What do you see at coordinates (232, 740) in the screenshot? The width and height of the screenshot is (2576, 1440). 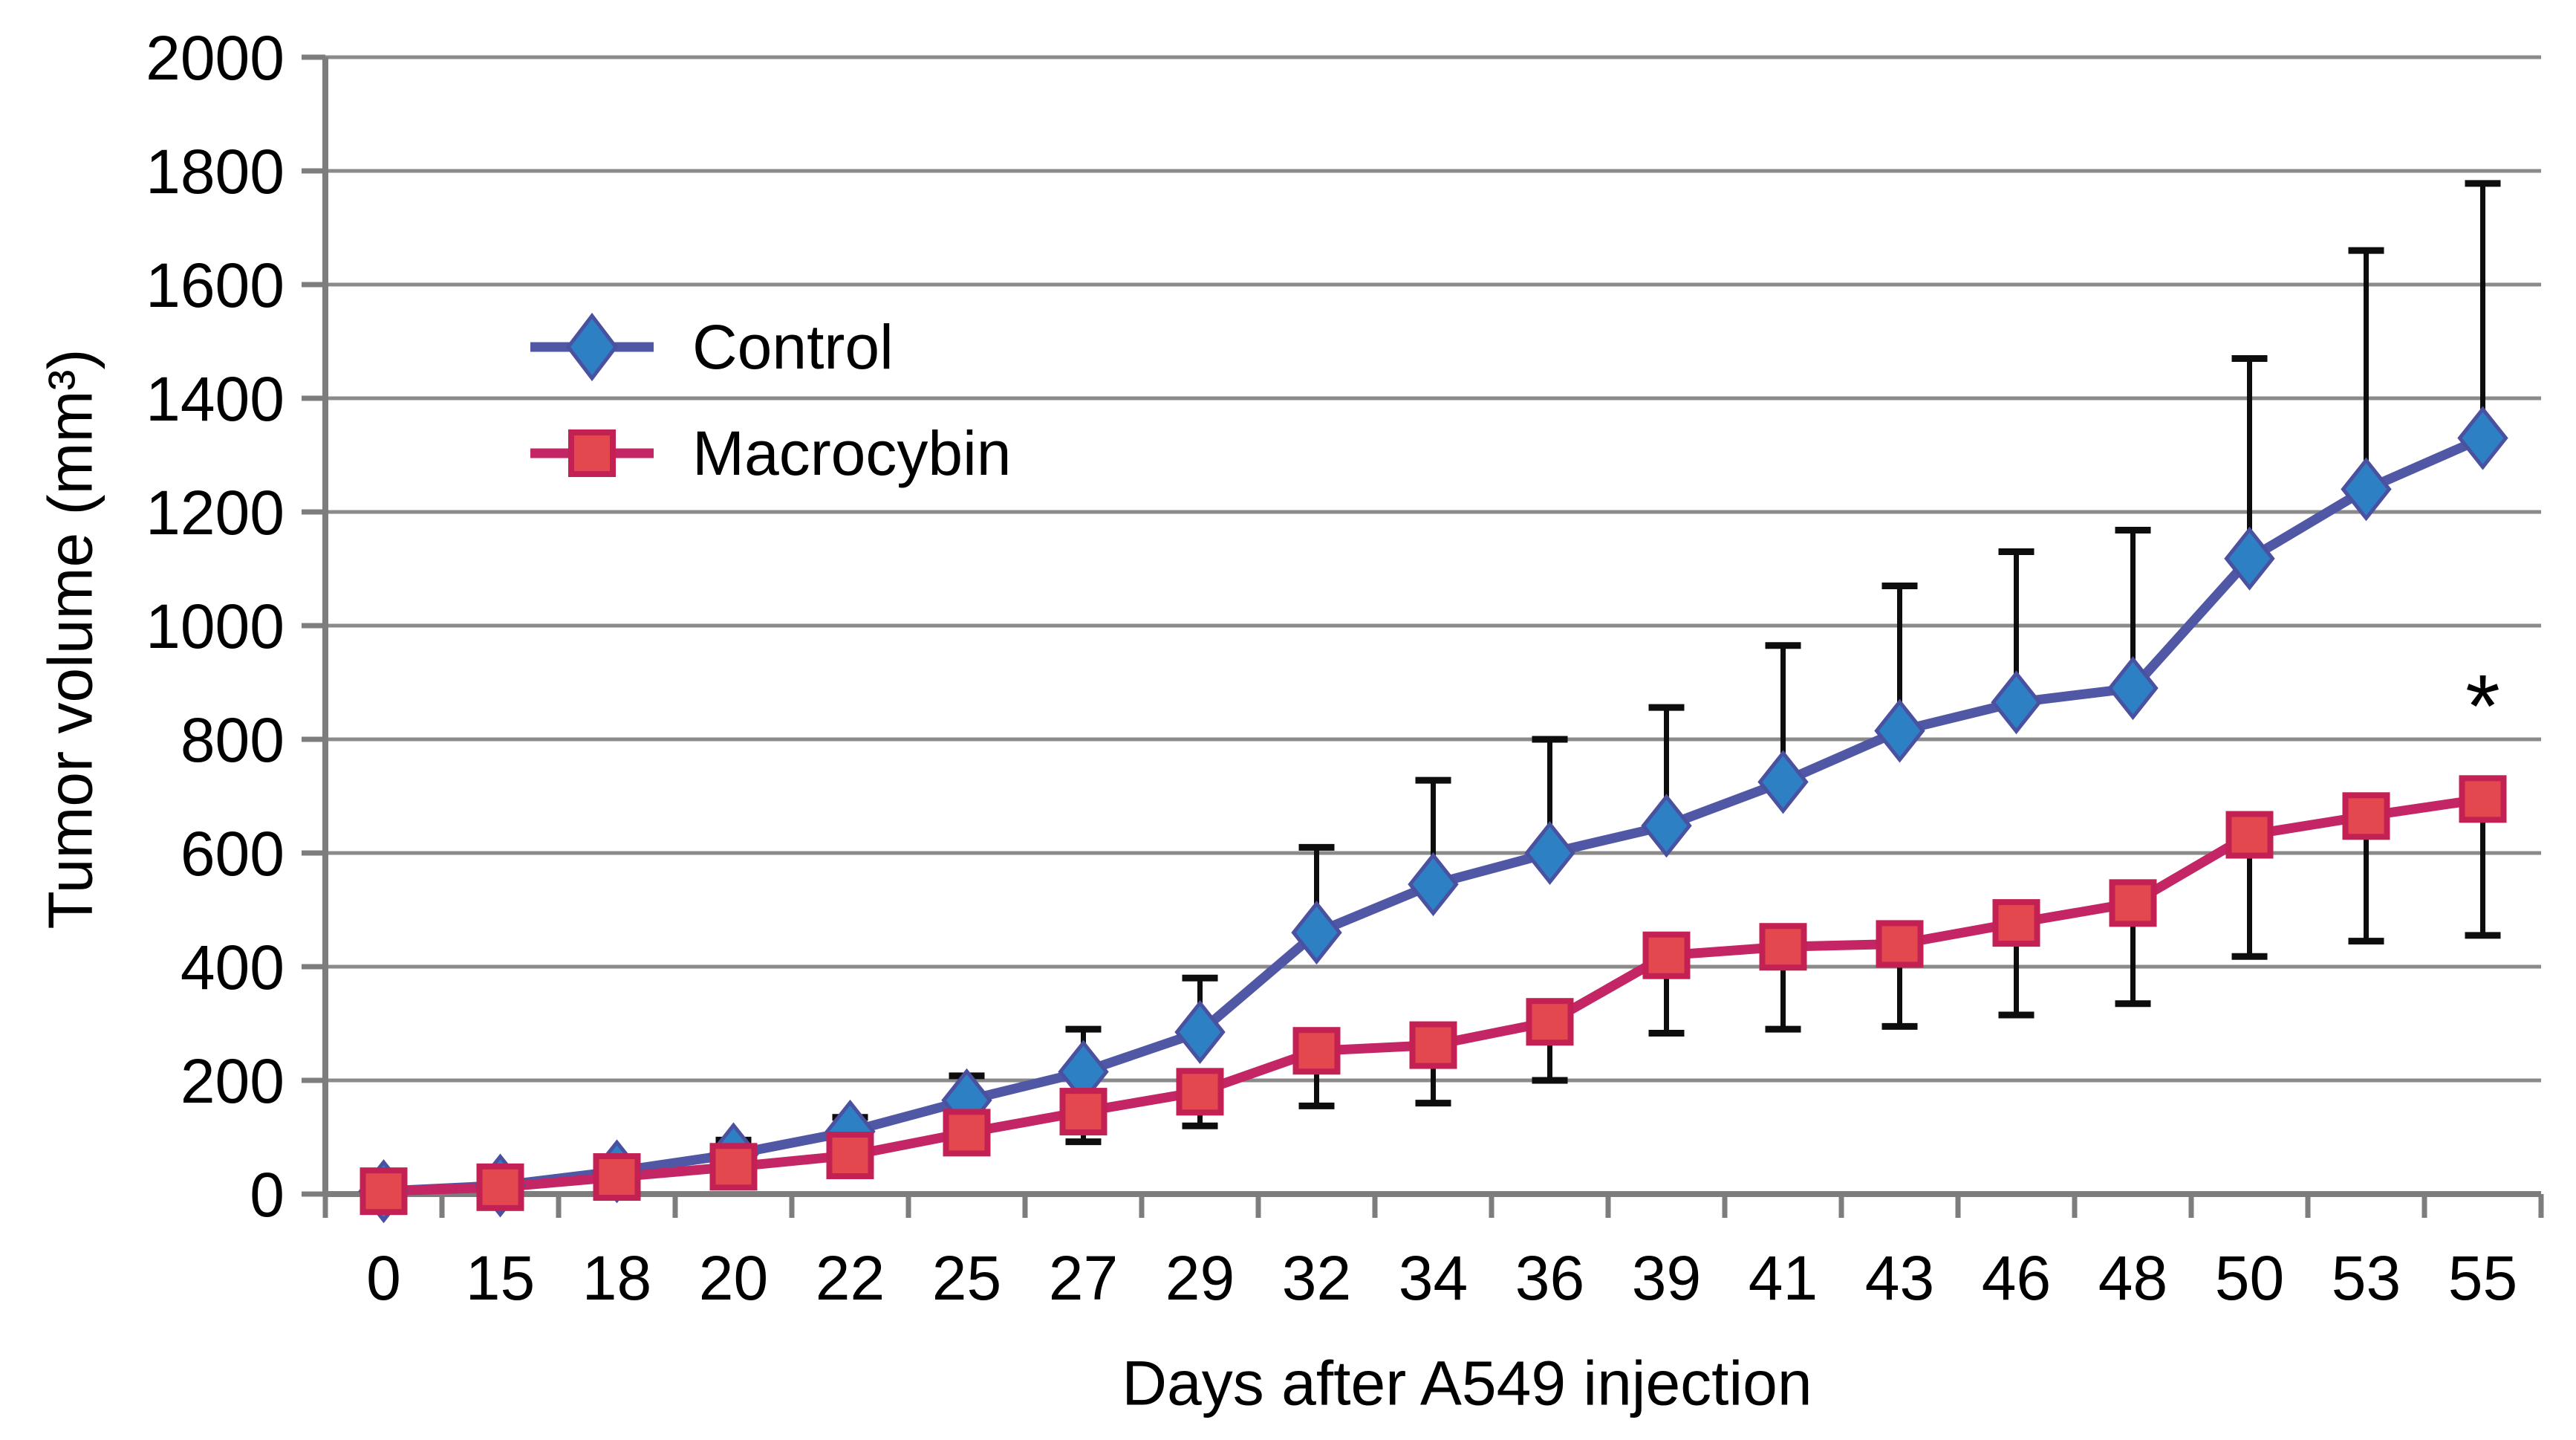 I see `y-tick-label: 800` at bounding box center [232, 740].